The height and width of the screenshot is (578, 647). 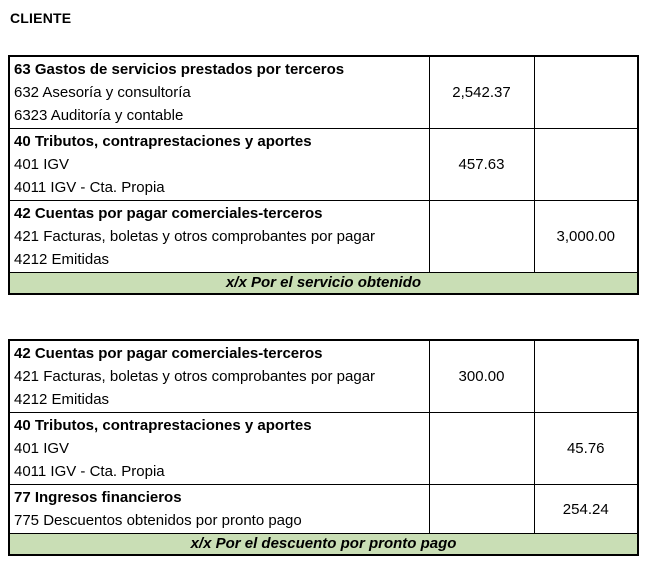 I want to click on account-sub-line: 775 Descuentos obtenidos por pronto pago, so click(x=158, y=520).